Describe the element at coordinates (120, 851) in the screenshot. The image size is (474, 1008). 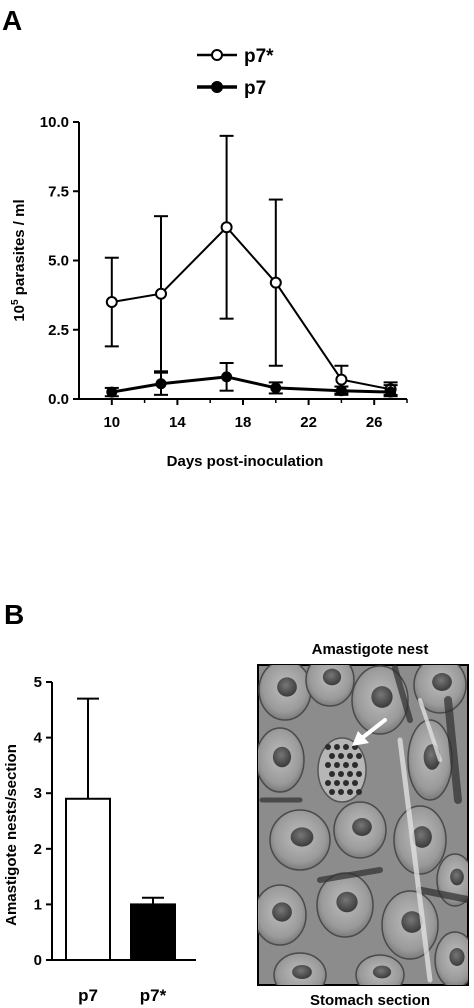
I see `bars: p7 p7*` at that location.